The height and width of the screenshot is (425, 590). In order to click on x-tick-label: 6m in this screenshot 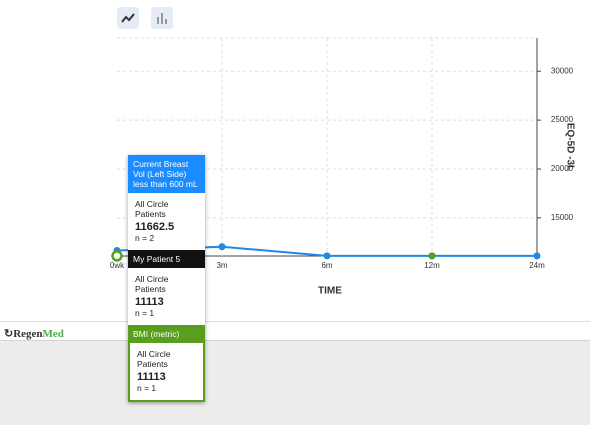, I will do `click(326, 265)`.